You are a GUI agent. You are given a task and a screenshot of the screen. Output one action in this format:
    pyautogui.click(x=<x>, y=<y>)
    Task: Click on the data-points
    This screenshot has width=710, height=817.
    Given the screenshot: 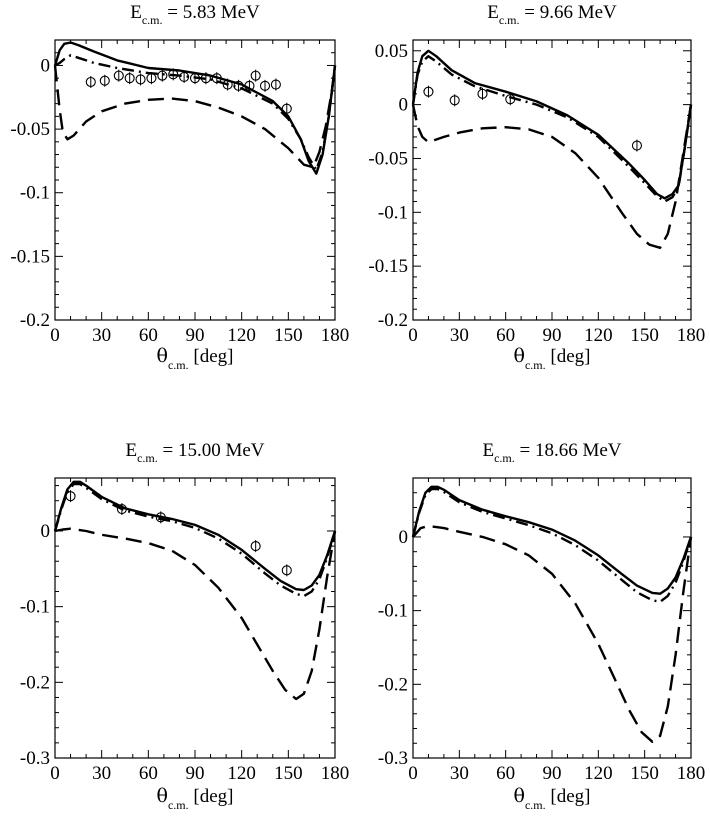 What is the action you would take?
    pyautogui.click(x=532, y=118)
    